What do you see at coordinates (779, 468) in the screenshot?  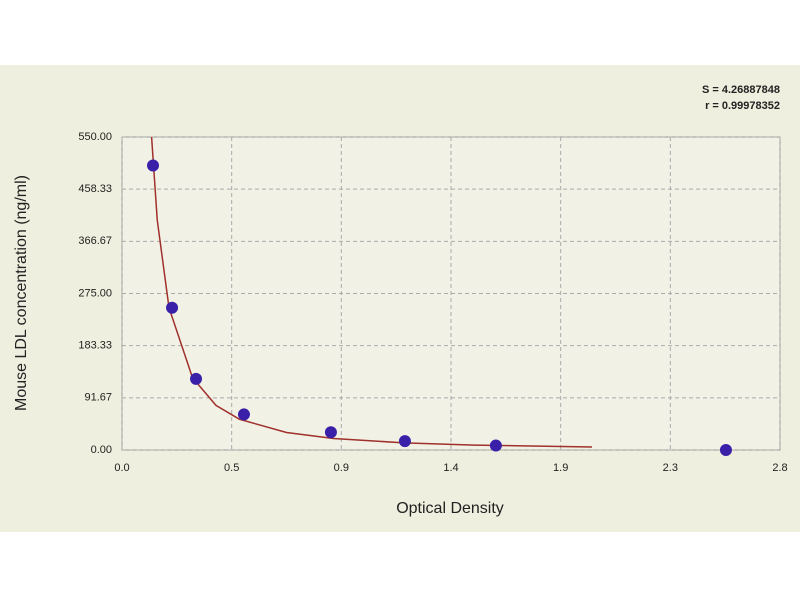 I see `x-tick-label: 2.8` at bounding box center [779, 468].